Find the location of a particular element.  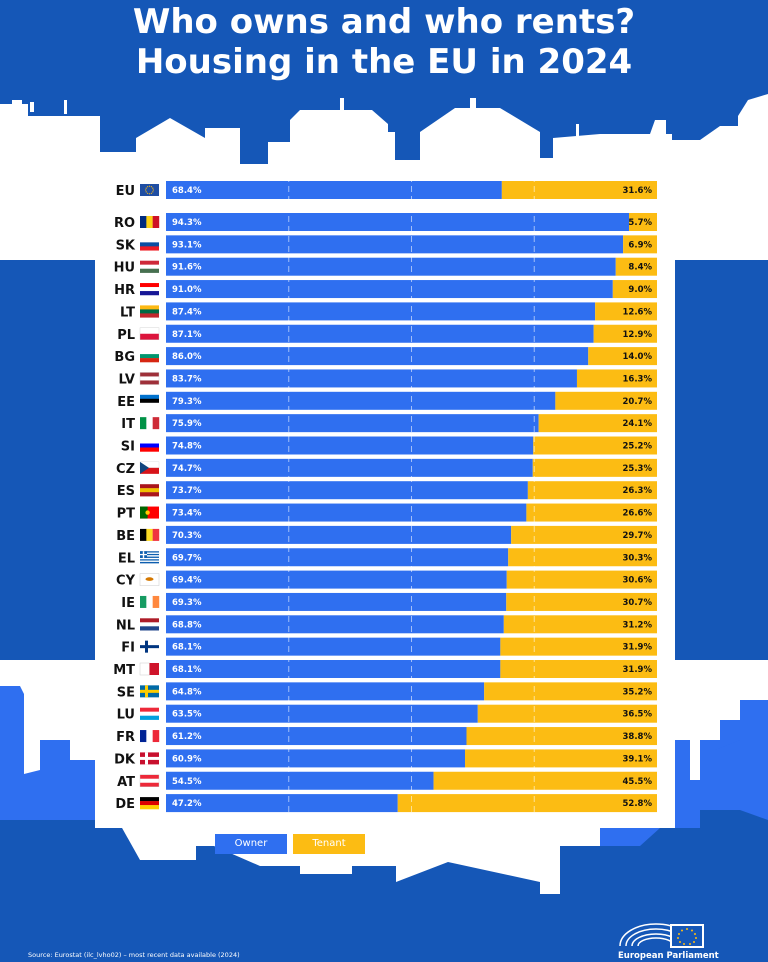

owner-value-label-fr: 61.2% is located at coordinates (187, 737).